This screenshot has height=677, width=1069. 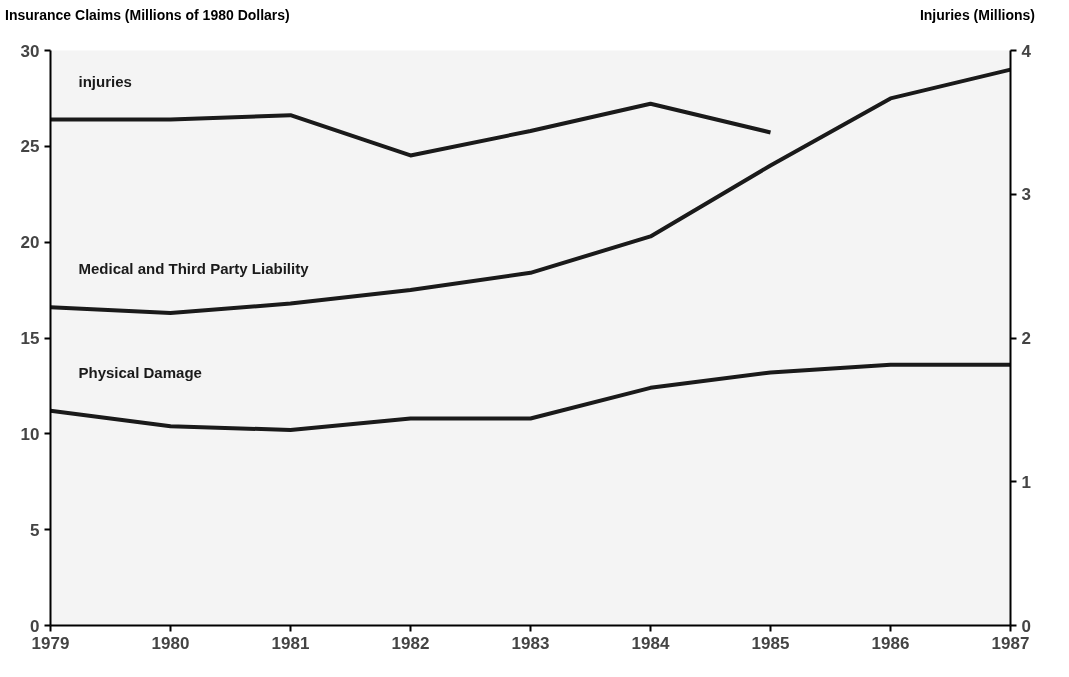 I want to click on x-tick-label: 1981, so click(x=290, y=643).